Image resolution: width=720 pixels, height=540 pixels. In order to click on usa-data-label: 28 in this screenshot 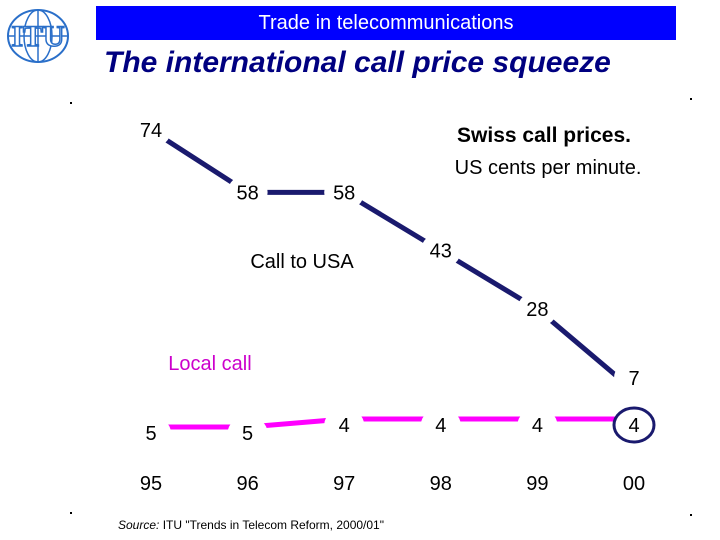, I will do `click(537, 310)`.